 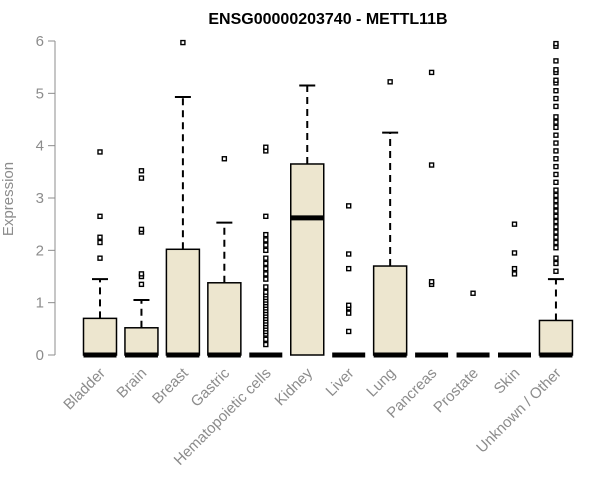 I want to click on x-tick-label: Lung, so click(x=381, y=383).